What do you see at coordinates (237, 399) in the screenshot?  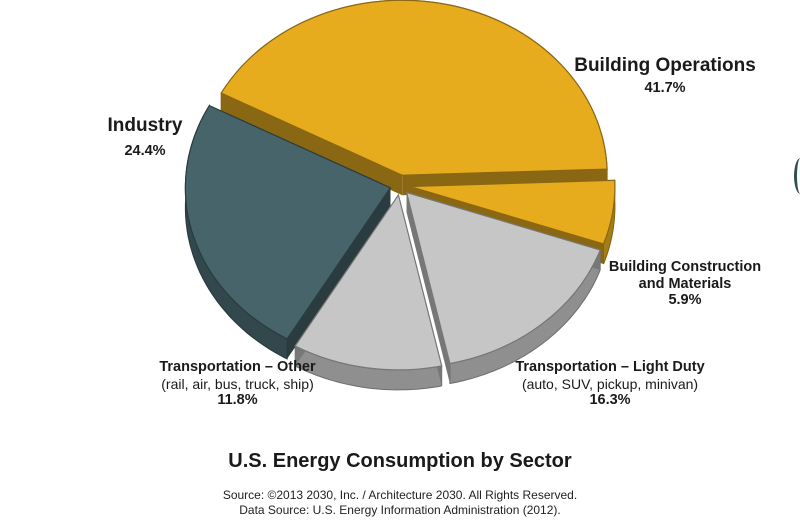 I see `label-transportation-other-value: 11.8%` at bounding box center [237, 399].